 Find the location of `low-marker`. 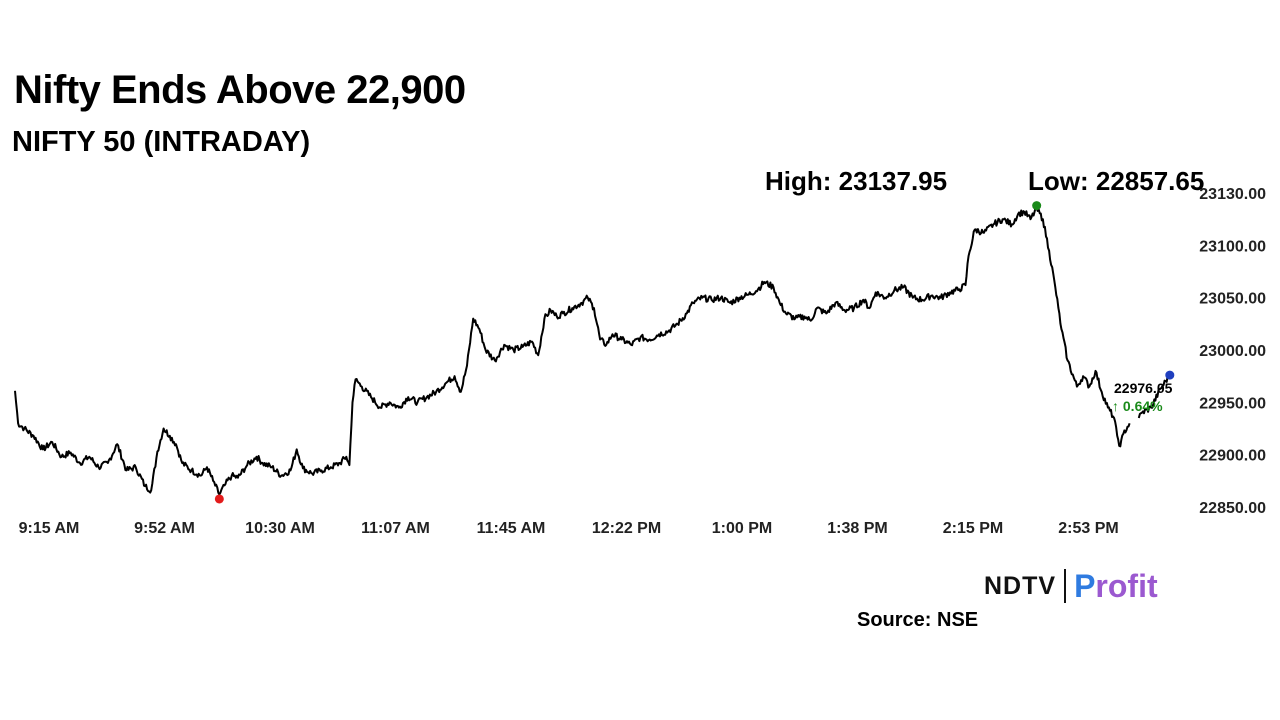

low-marker is located at coordinates (219, 499).